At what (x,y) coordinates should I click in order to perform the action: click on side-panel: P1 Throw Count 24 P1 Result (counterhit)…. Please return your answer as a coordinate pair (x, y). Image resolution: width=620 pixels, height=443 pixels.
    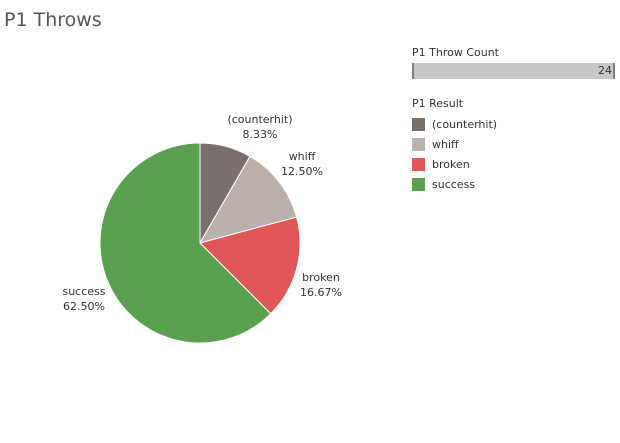
    Looking at the image, I should click on (514, 120).